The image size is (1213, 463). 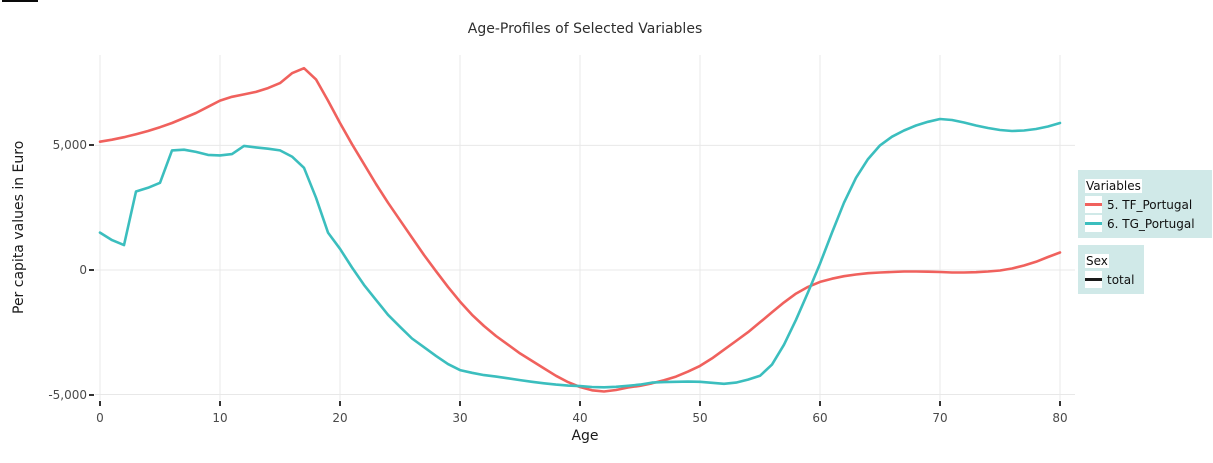 What do you see at coordinates (460, 418) in the screenshot?
I see `x-tick-label: 30` at bounding box center [460, 418].